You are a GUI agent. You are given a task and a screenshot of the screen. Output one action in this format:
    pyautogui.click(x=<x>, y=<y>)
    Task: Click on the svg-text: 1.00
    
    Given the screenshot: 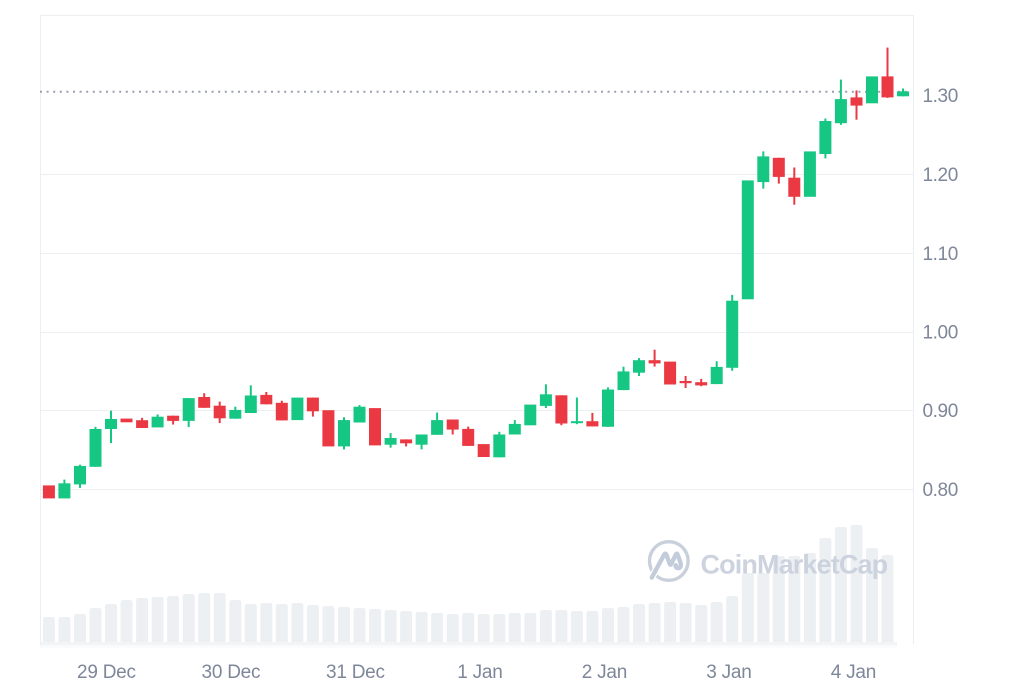 What is the action you would take?
    pyautogui.click(x=940, y=333)
    